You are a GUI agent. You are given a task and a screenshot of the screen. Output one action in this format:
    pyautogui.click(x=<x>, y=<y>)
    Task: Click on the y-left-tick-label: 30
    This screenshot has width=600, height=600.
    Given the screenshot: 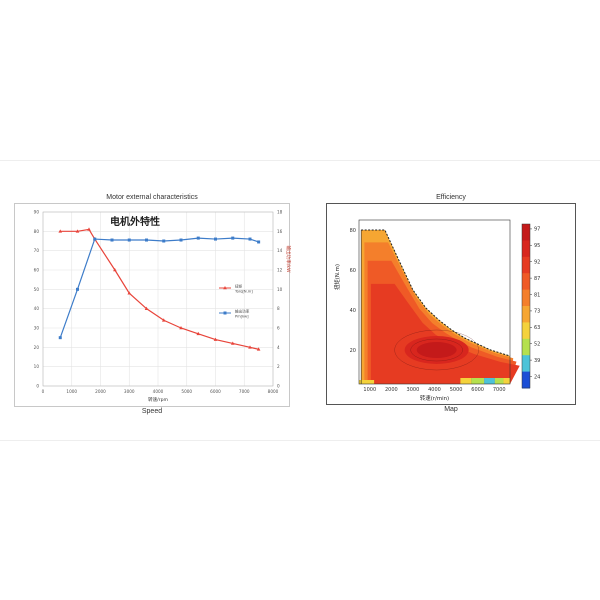 What is the action you would take?
    pyautogui.click(x=37, y=328)
    